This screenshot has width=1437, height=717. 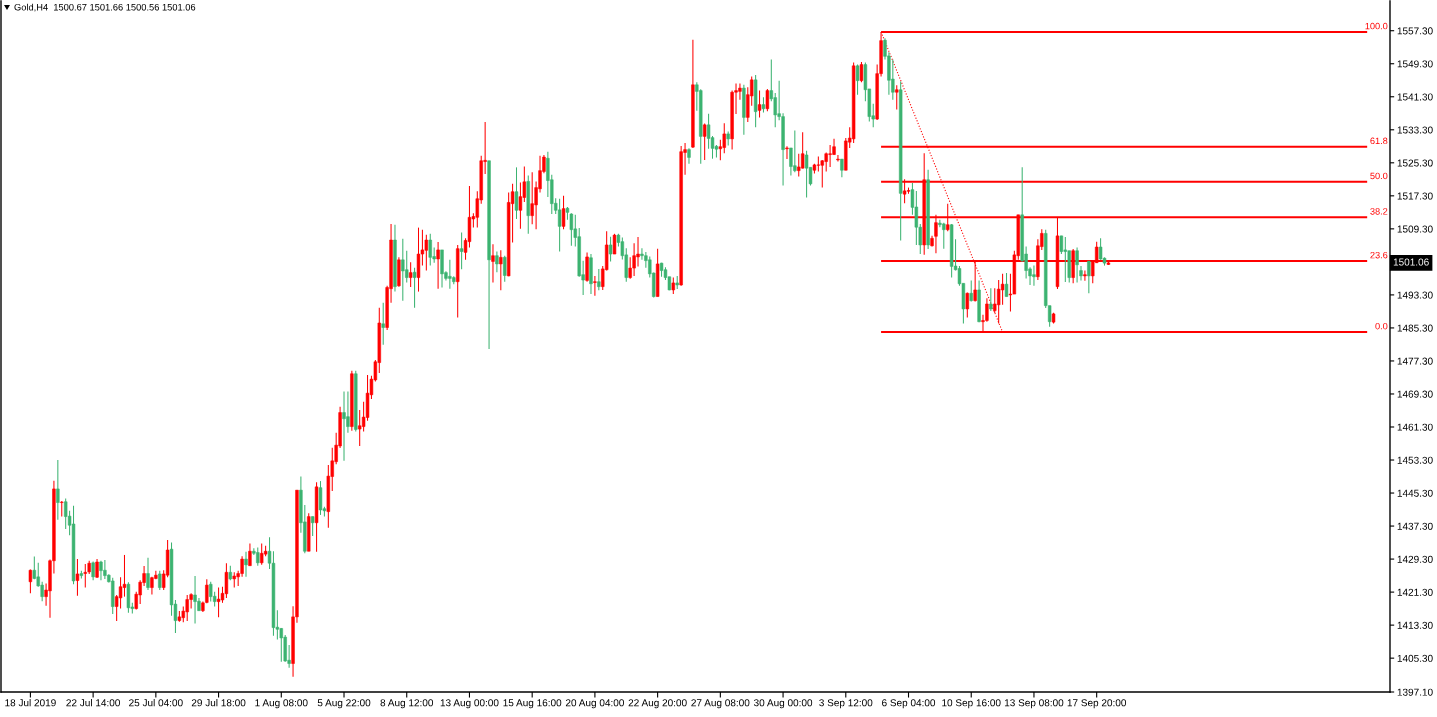 What do you see at coordinates (105, 7) in the screenshot?
I see `chart-title: Gold,H4 1500.67 1501.66 1500.56 1501.06` at bounding box center [105, 7].